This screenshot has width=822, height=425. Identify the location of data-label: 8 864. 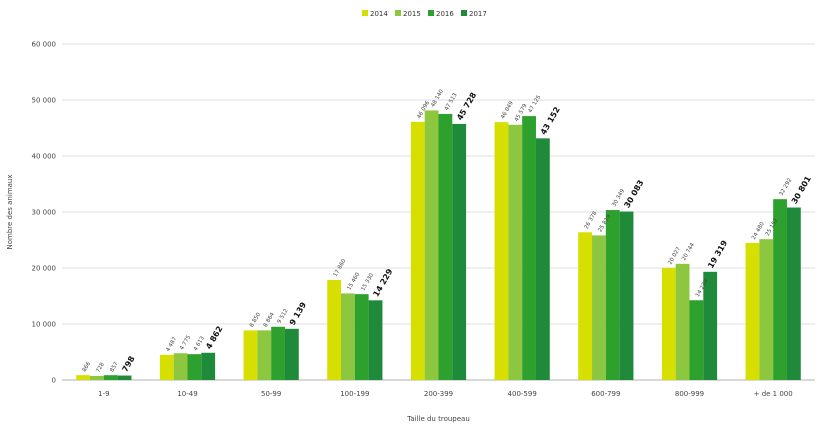
(269, 319).